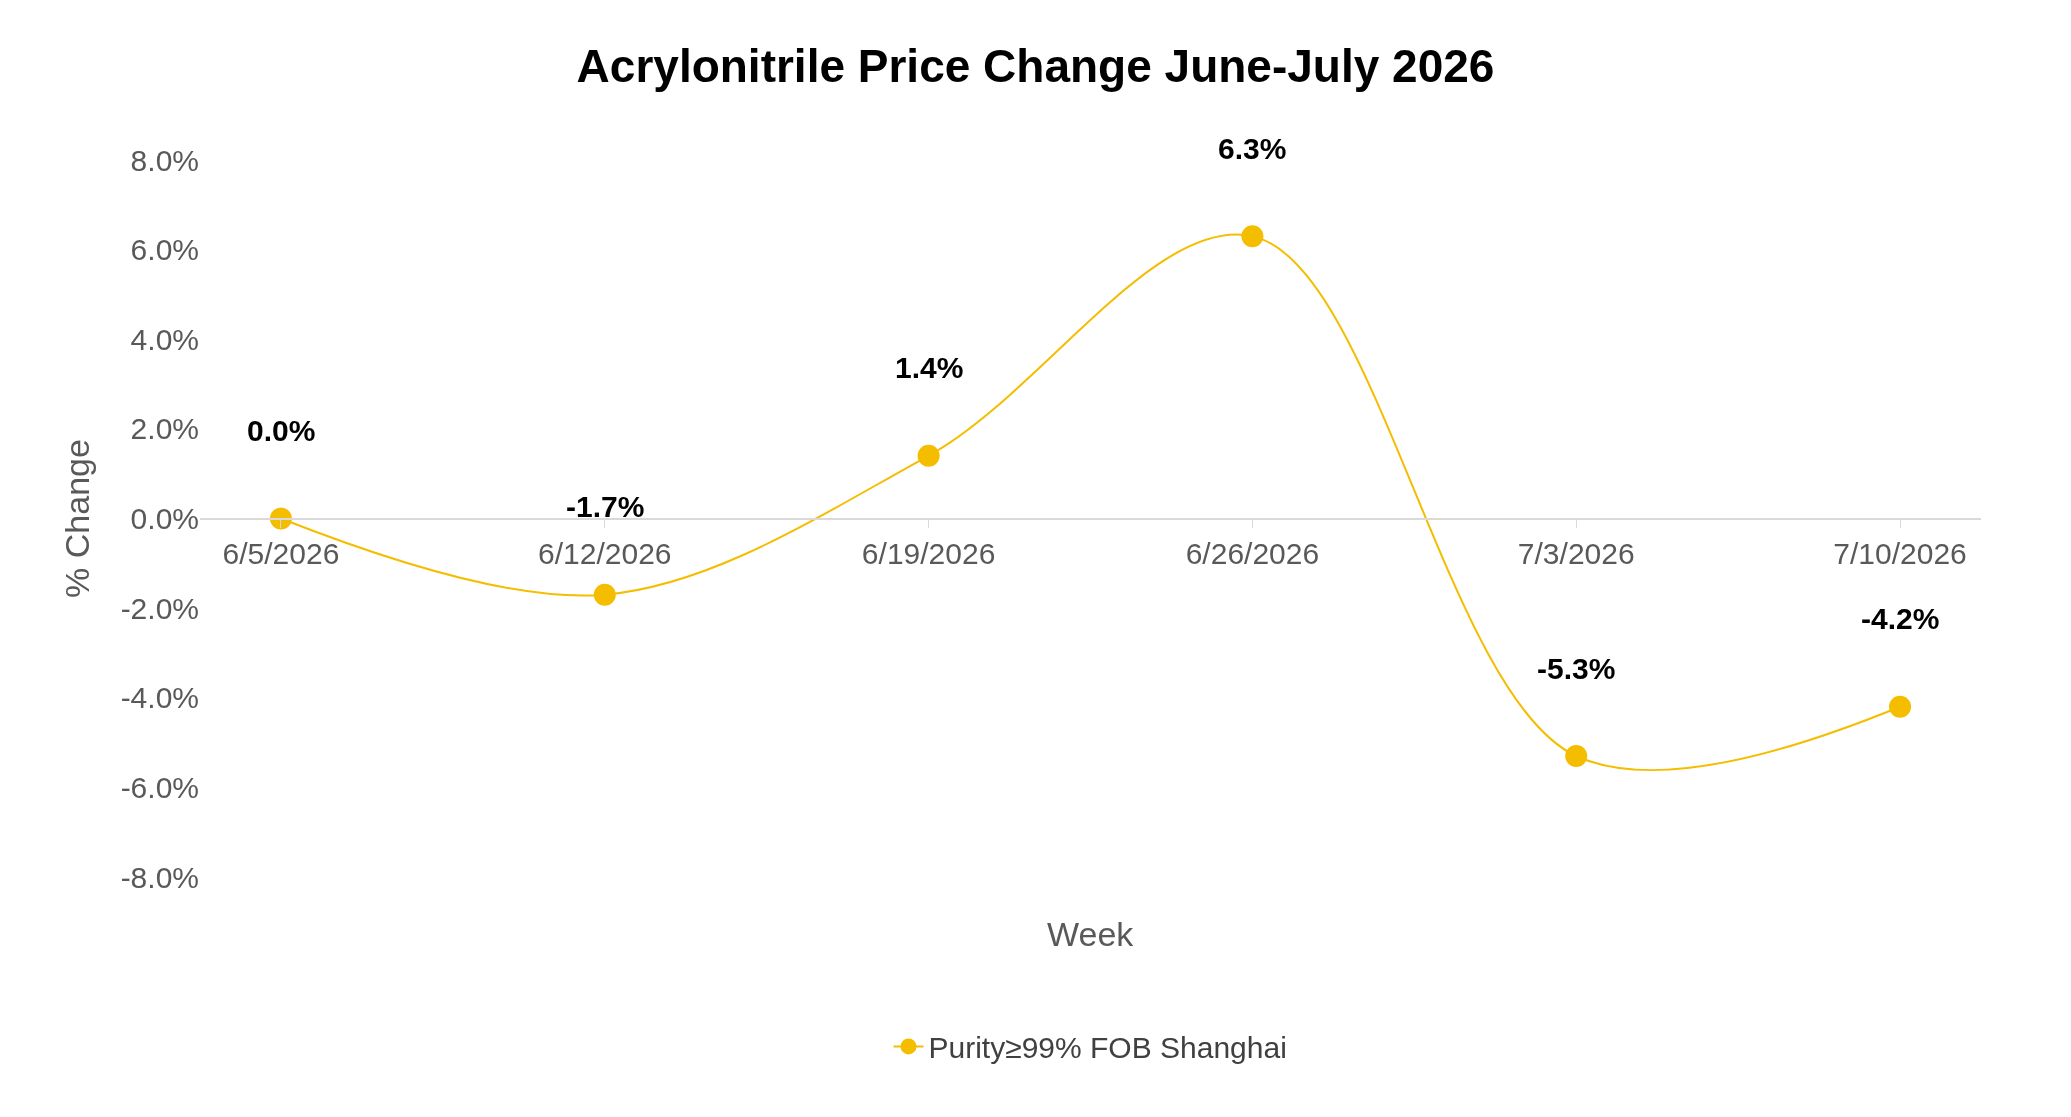  Describe the element at coordinates (1252, 148) in the screenshot. I see `data-label: 6.3%` at that location.